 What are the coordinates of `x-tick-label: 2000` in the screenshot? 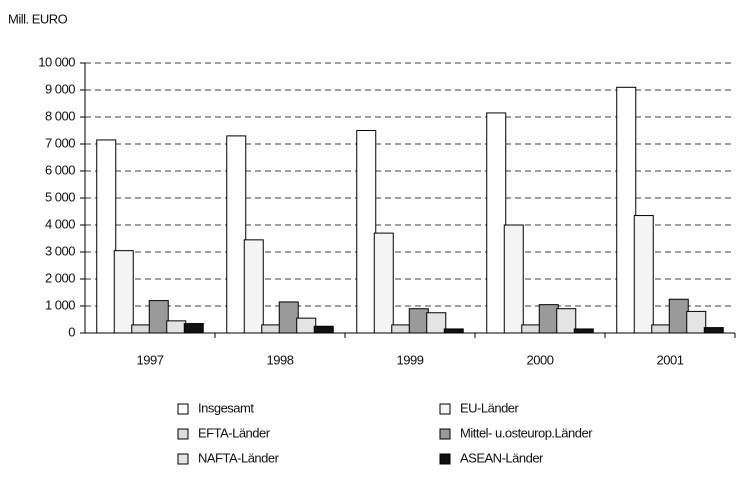 It's located at (540, 359).